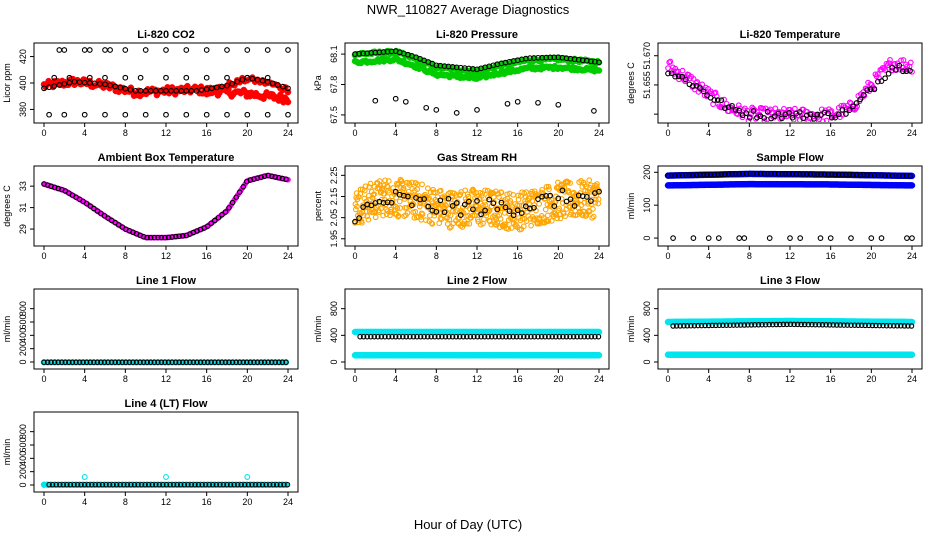  What do you see at coordinates (23, 458) in the screenshot?
I see `y-tick-label: 400` at bounding box center [23, 458].